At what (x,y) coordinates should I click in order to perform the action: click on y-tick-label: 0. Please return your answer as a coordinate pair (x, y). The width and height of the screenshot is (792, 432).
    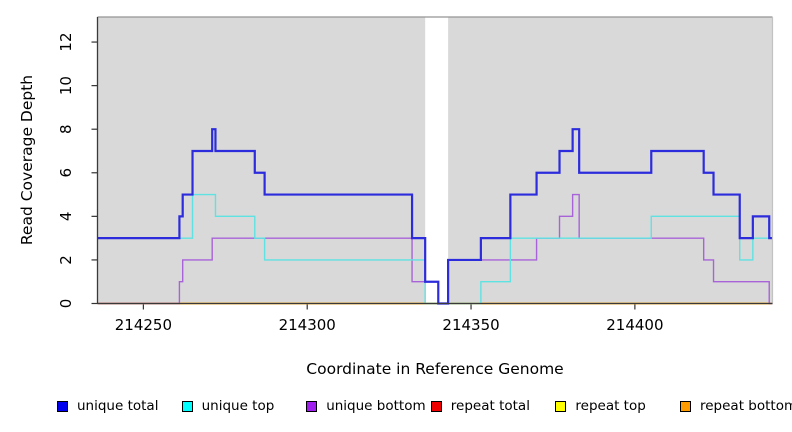
    Looking at the image, I should click on (66, 304).